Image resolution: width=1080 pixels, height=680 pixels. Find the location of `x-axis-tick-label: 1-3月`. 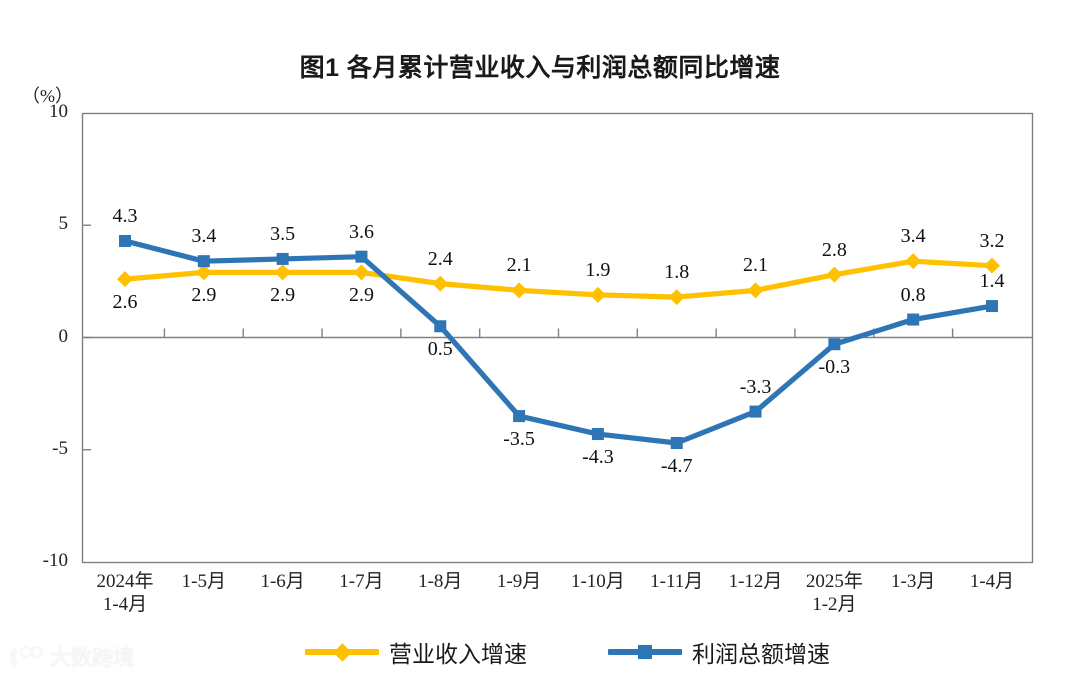

x-axis-tick-label: 1-3月 is located at coordinates (913, 581).